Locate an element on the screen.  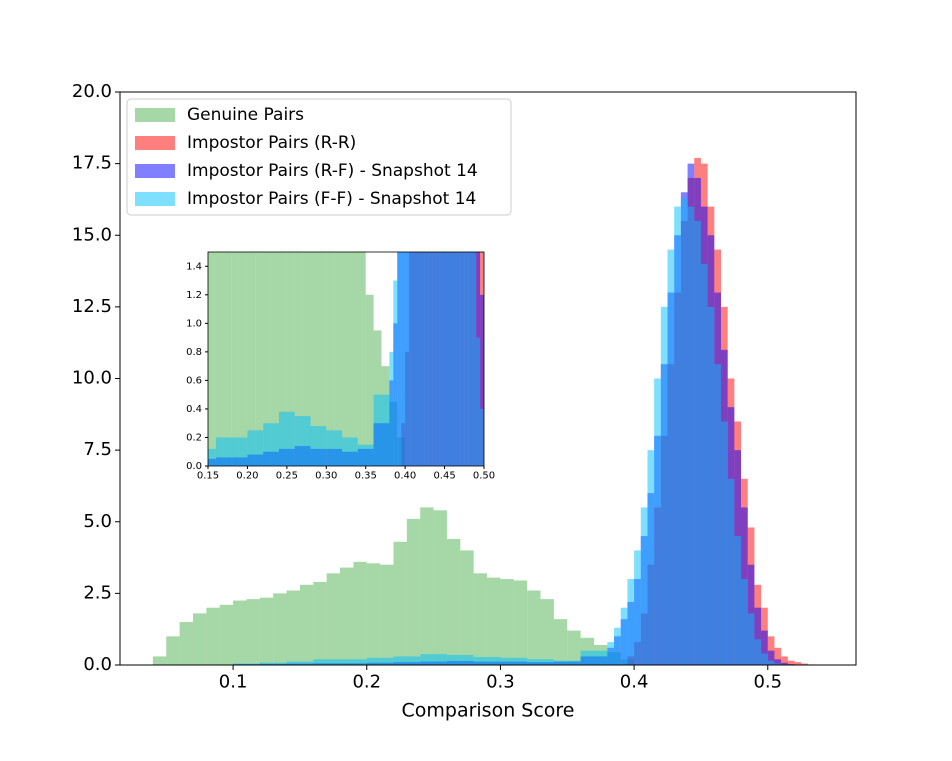
inset-plot is located at coordinates (324, 323).